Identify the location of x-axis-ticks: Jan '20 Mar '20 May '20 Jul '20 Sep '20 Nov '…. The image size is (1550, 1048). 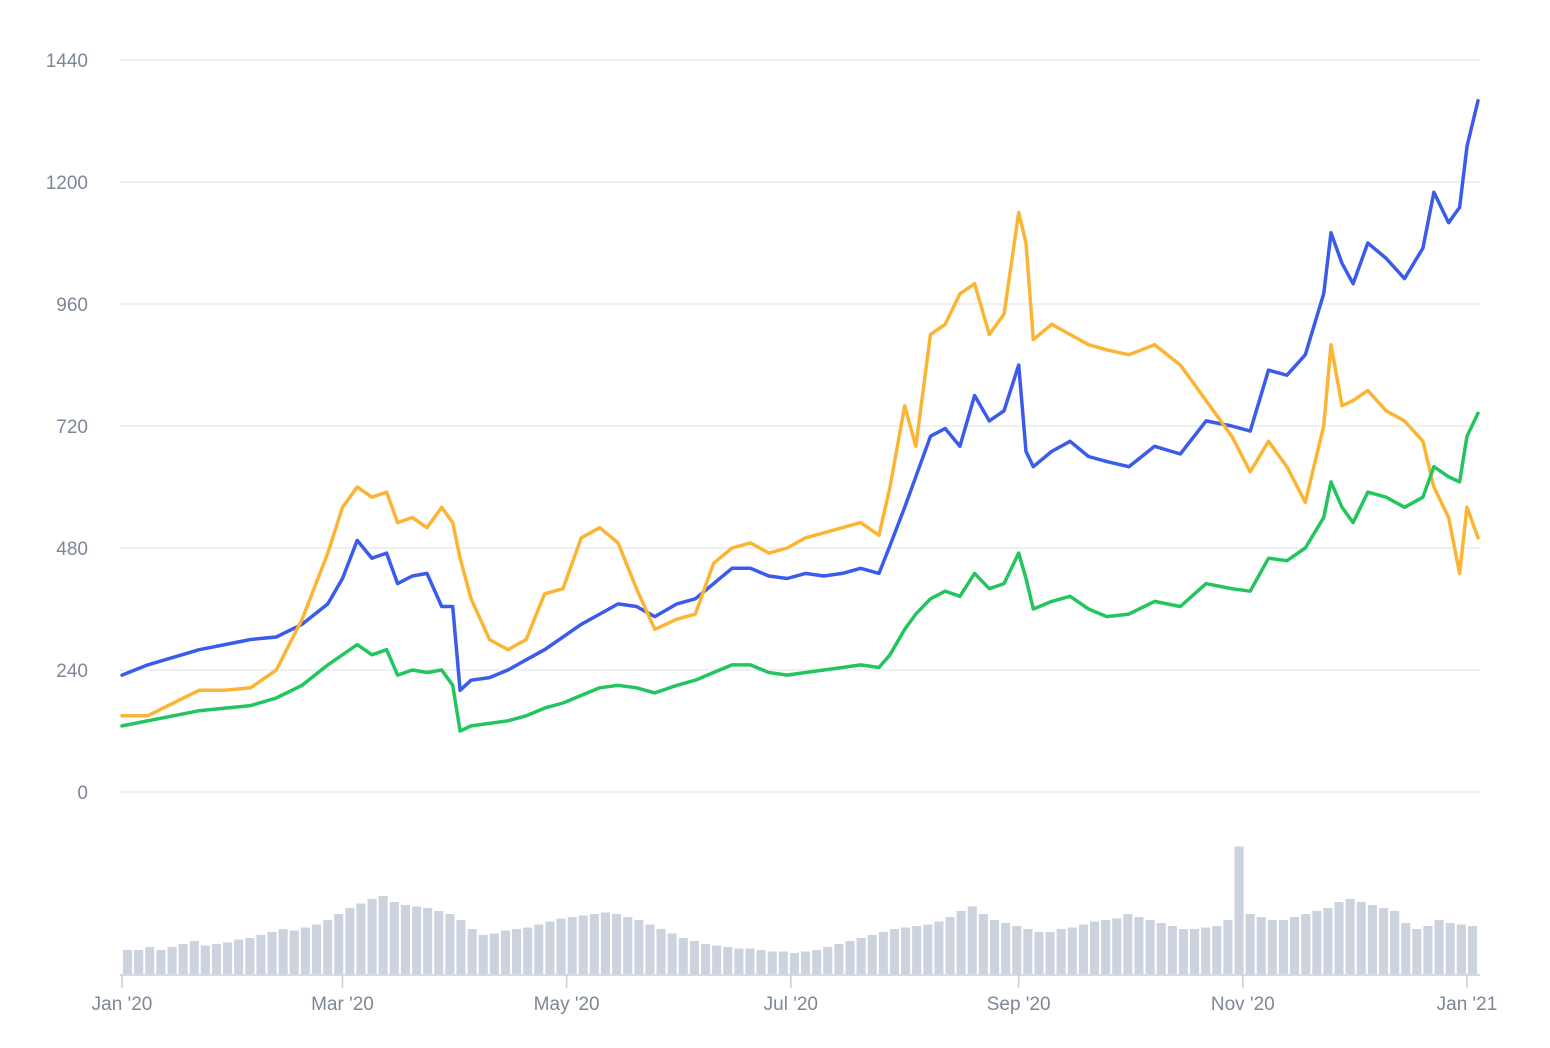
(794, 995).